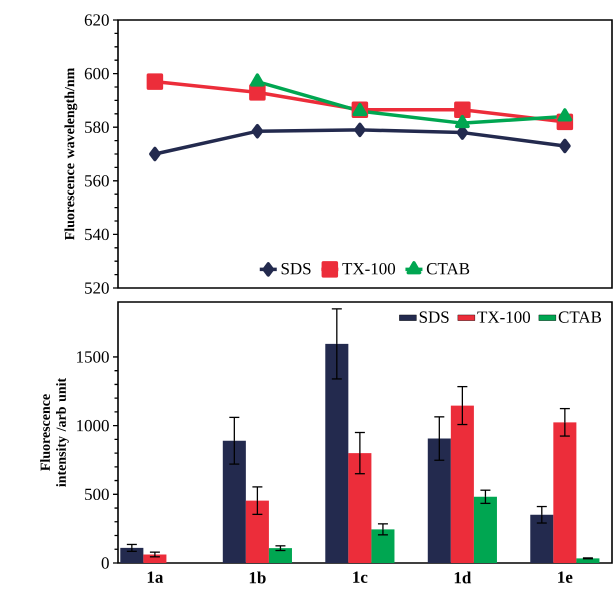 The width and height of the screenshot is (615, 590). Describe the element at coordinates (97, 234) in the screenshot. I see `y-tick-label: 540` at that location.